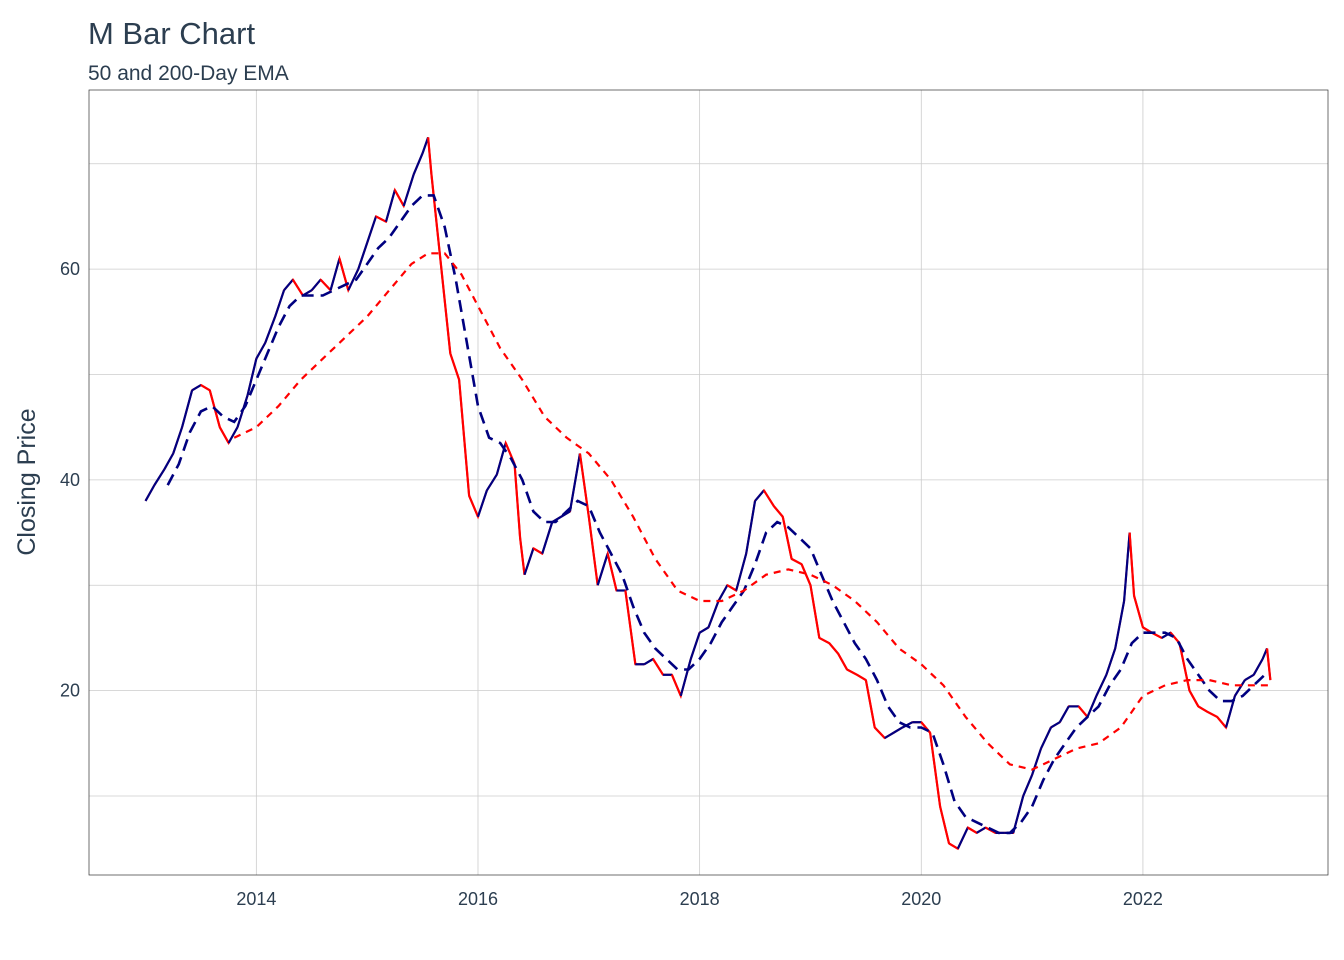  I want to click on x-tick-label: 2022, so click(1143, 899).